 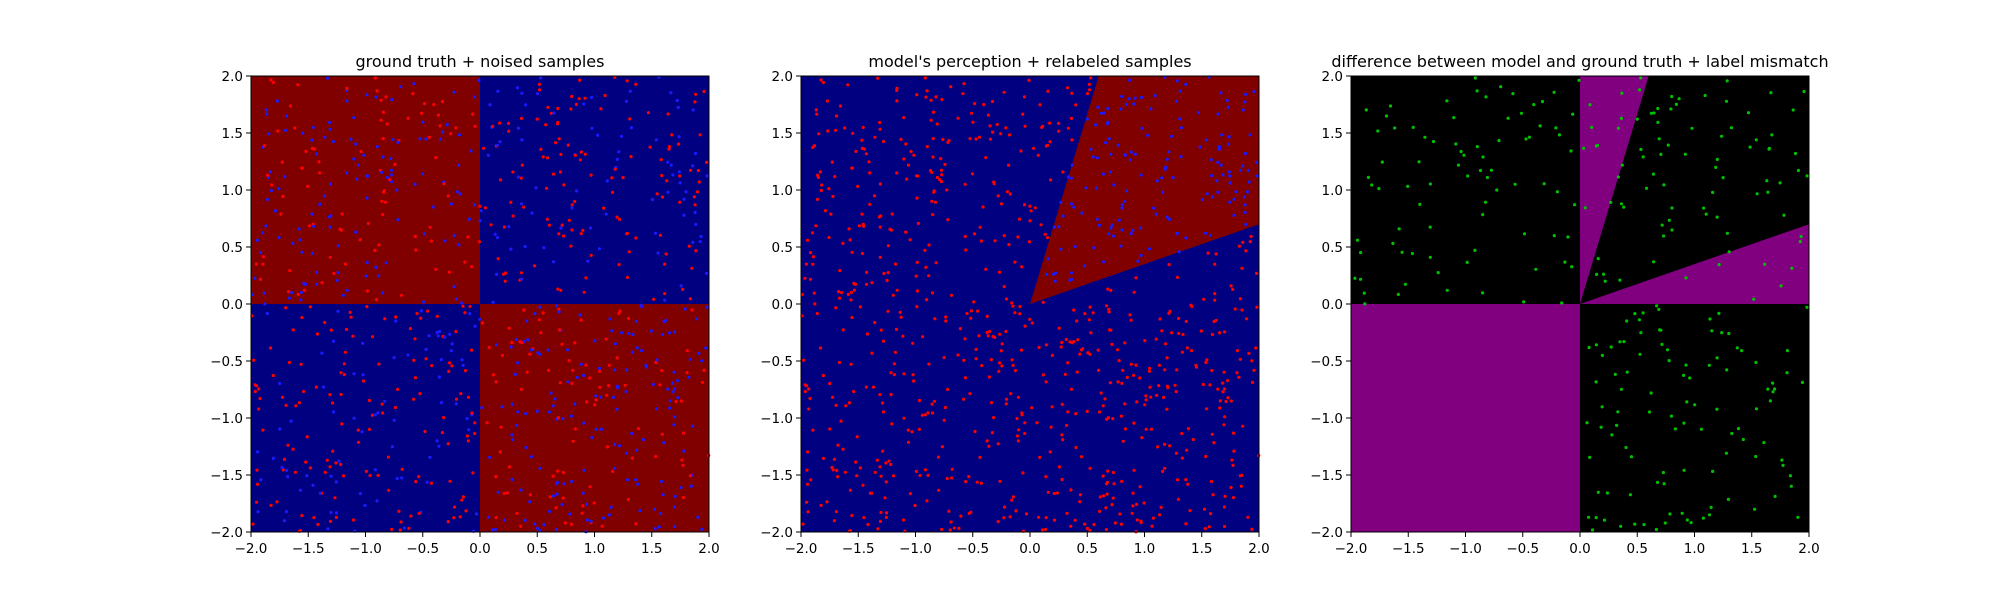 I want to click on x-tick-label: −1.0, so click(x=1465, y=549).